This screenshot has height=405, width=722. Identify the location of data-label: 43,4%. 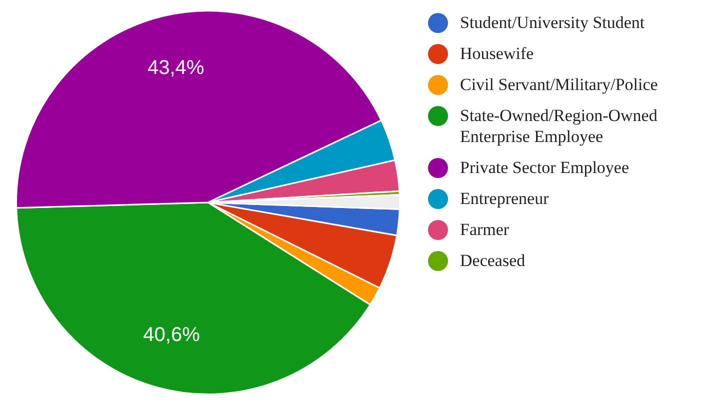
(175, 67).